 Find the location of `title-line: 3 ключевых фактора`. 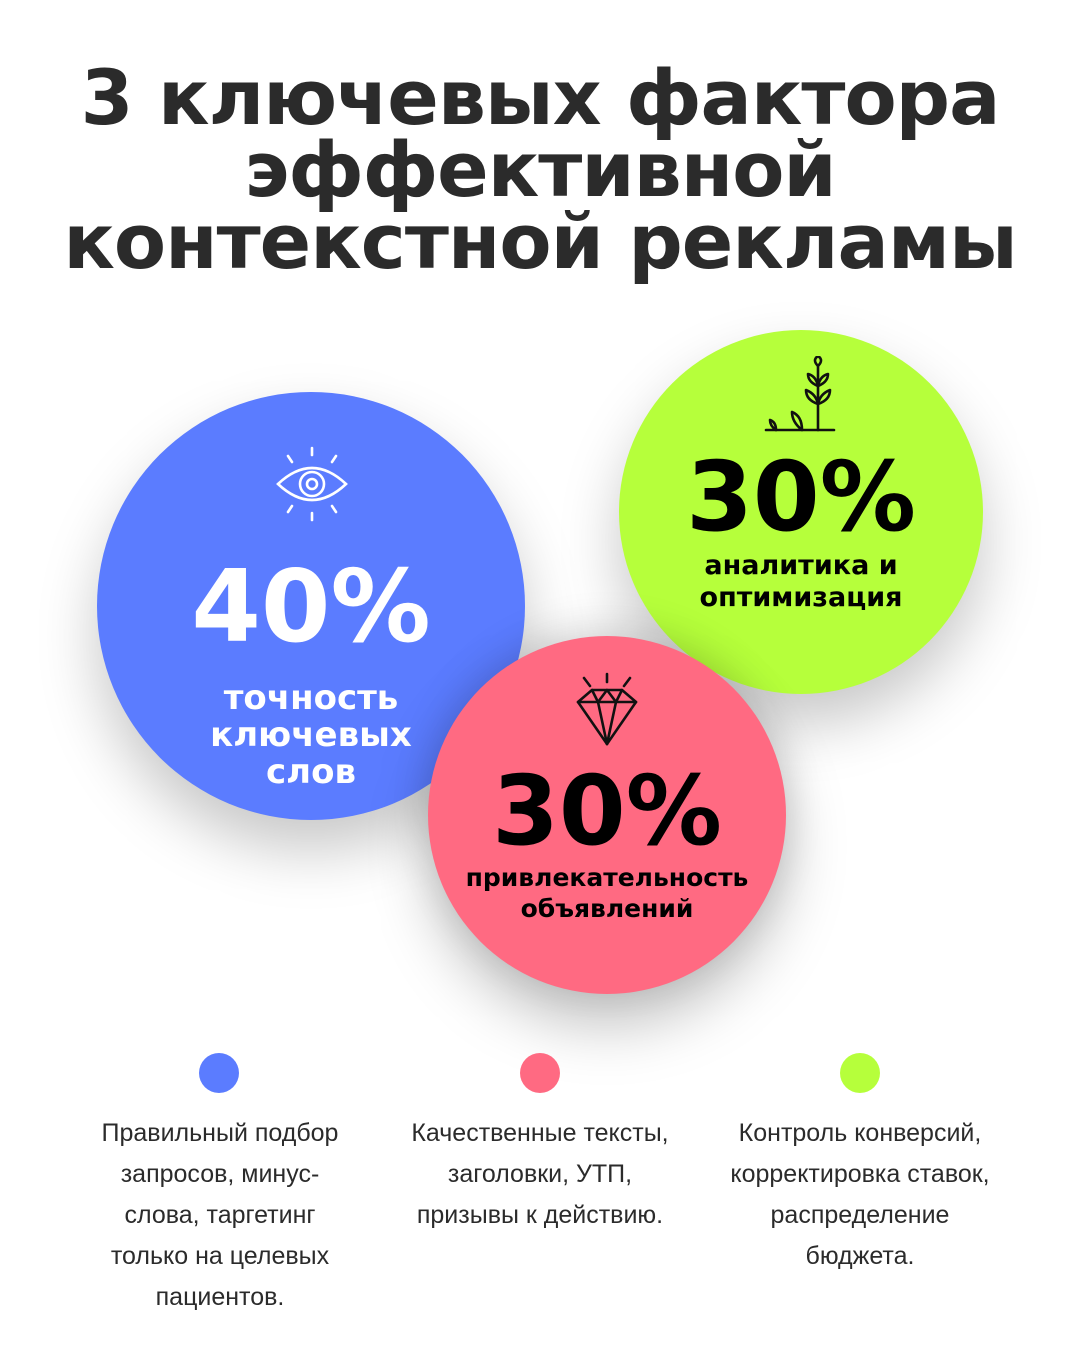

title-line: 3 ключевых фактора is located at coordinates (540, 97).